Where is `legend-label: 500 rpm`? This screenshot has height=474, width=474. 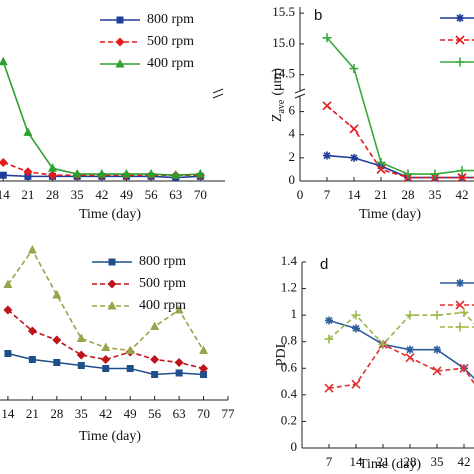
legend-label: 500 rpm is located at coordinates (170, 41).